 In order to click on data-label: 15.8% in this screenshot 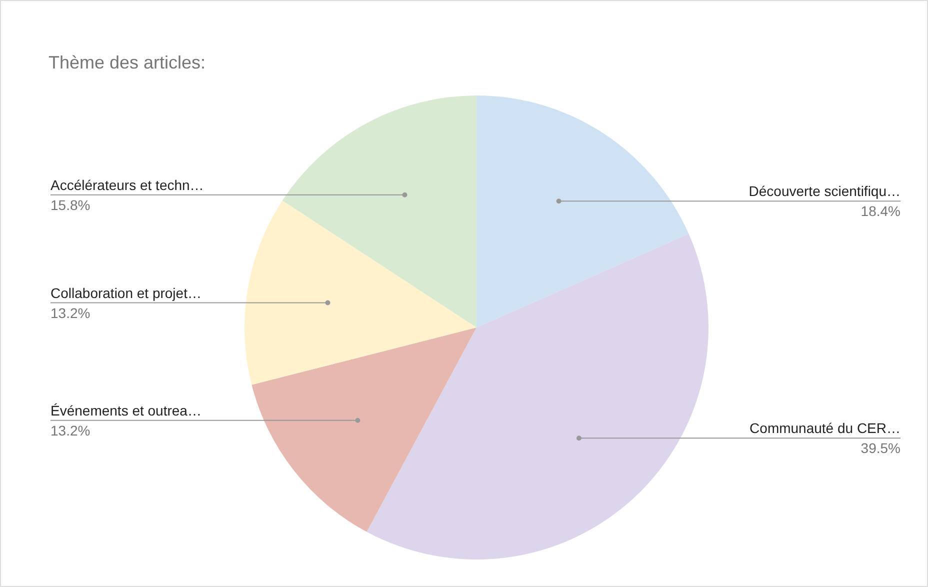, I will do `click(70, 204)`.